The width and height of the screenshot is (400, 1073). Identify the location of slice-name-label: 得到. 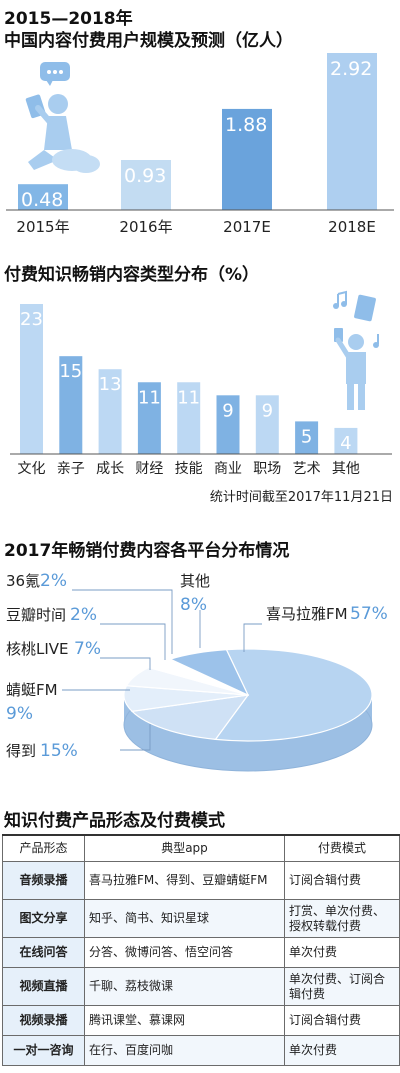
(21, 751).